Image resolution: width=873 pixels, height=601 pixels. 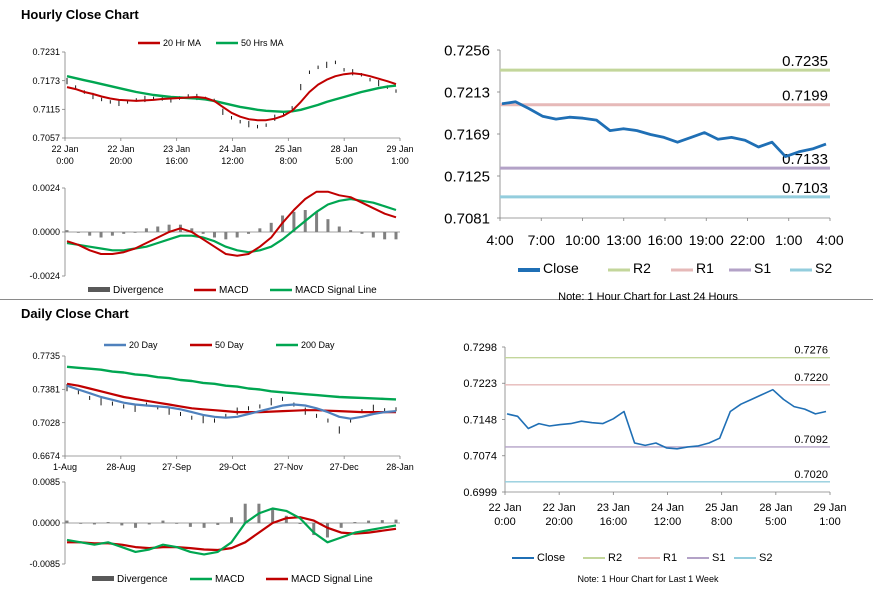 I want to click on level-label-r1: 0.7220, so click(x=811, y=378).